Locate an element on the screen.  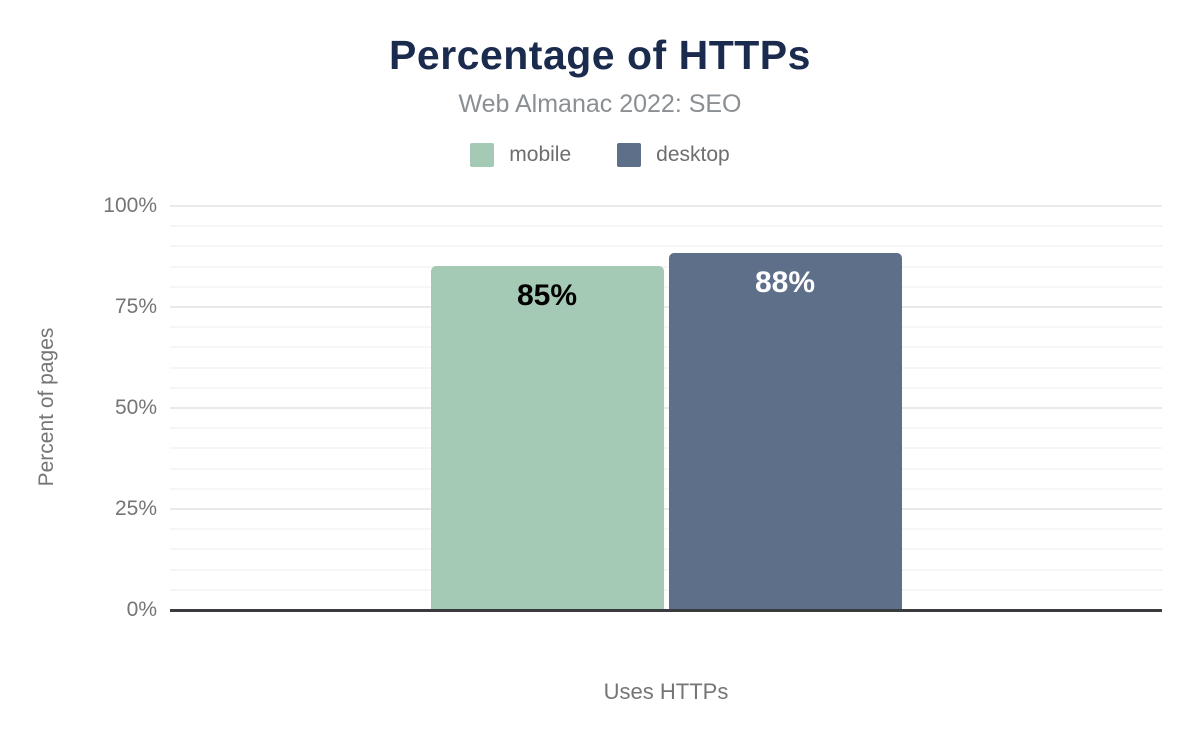
bar-value-label-desktop: 88% is located at coordinates (785, 283).